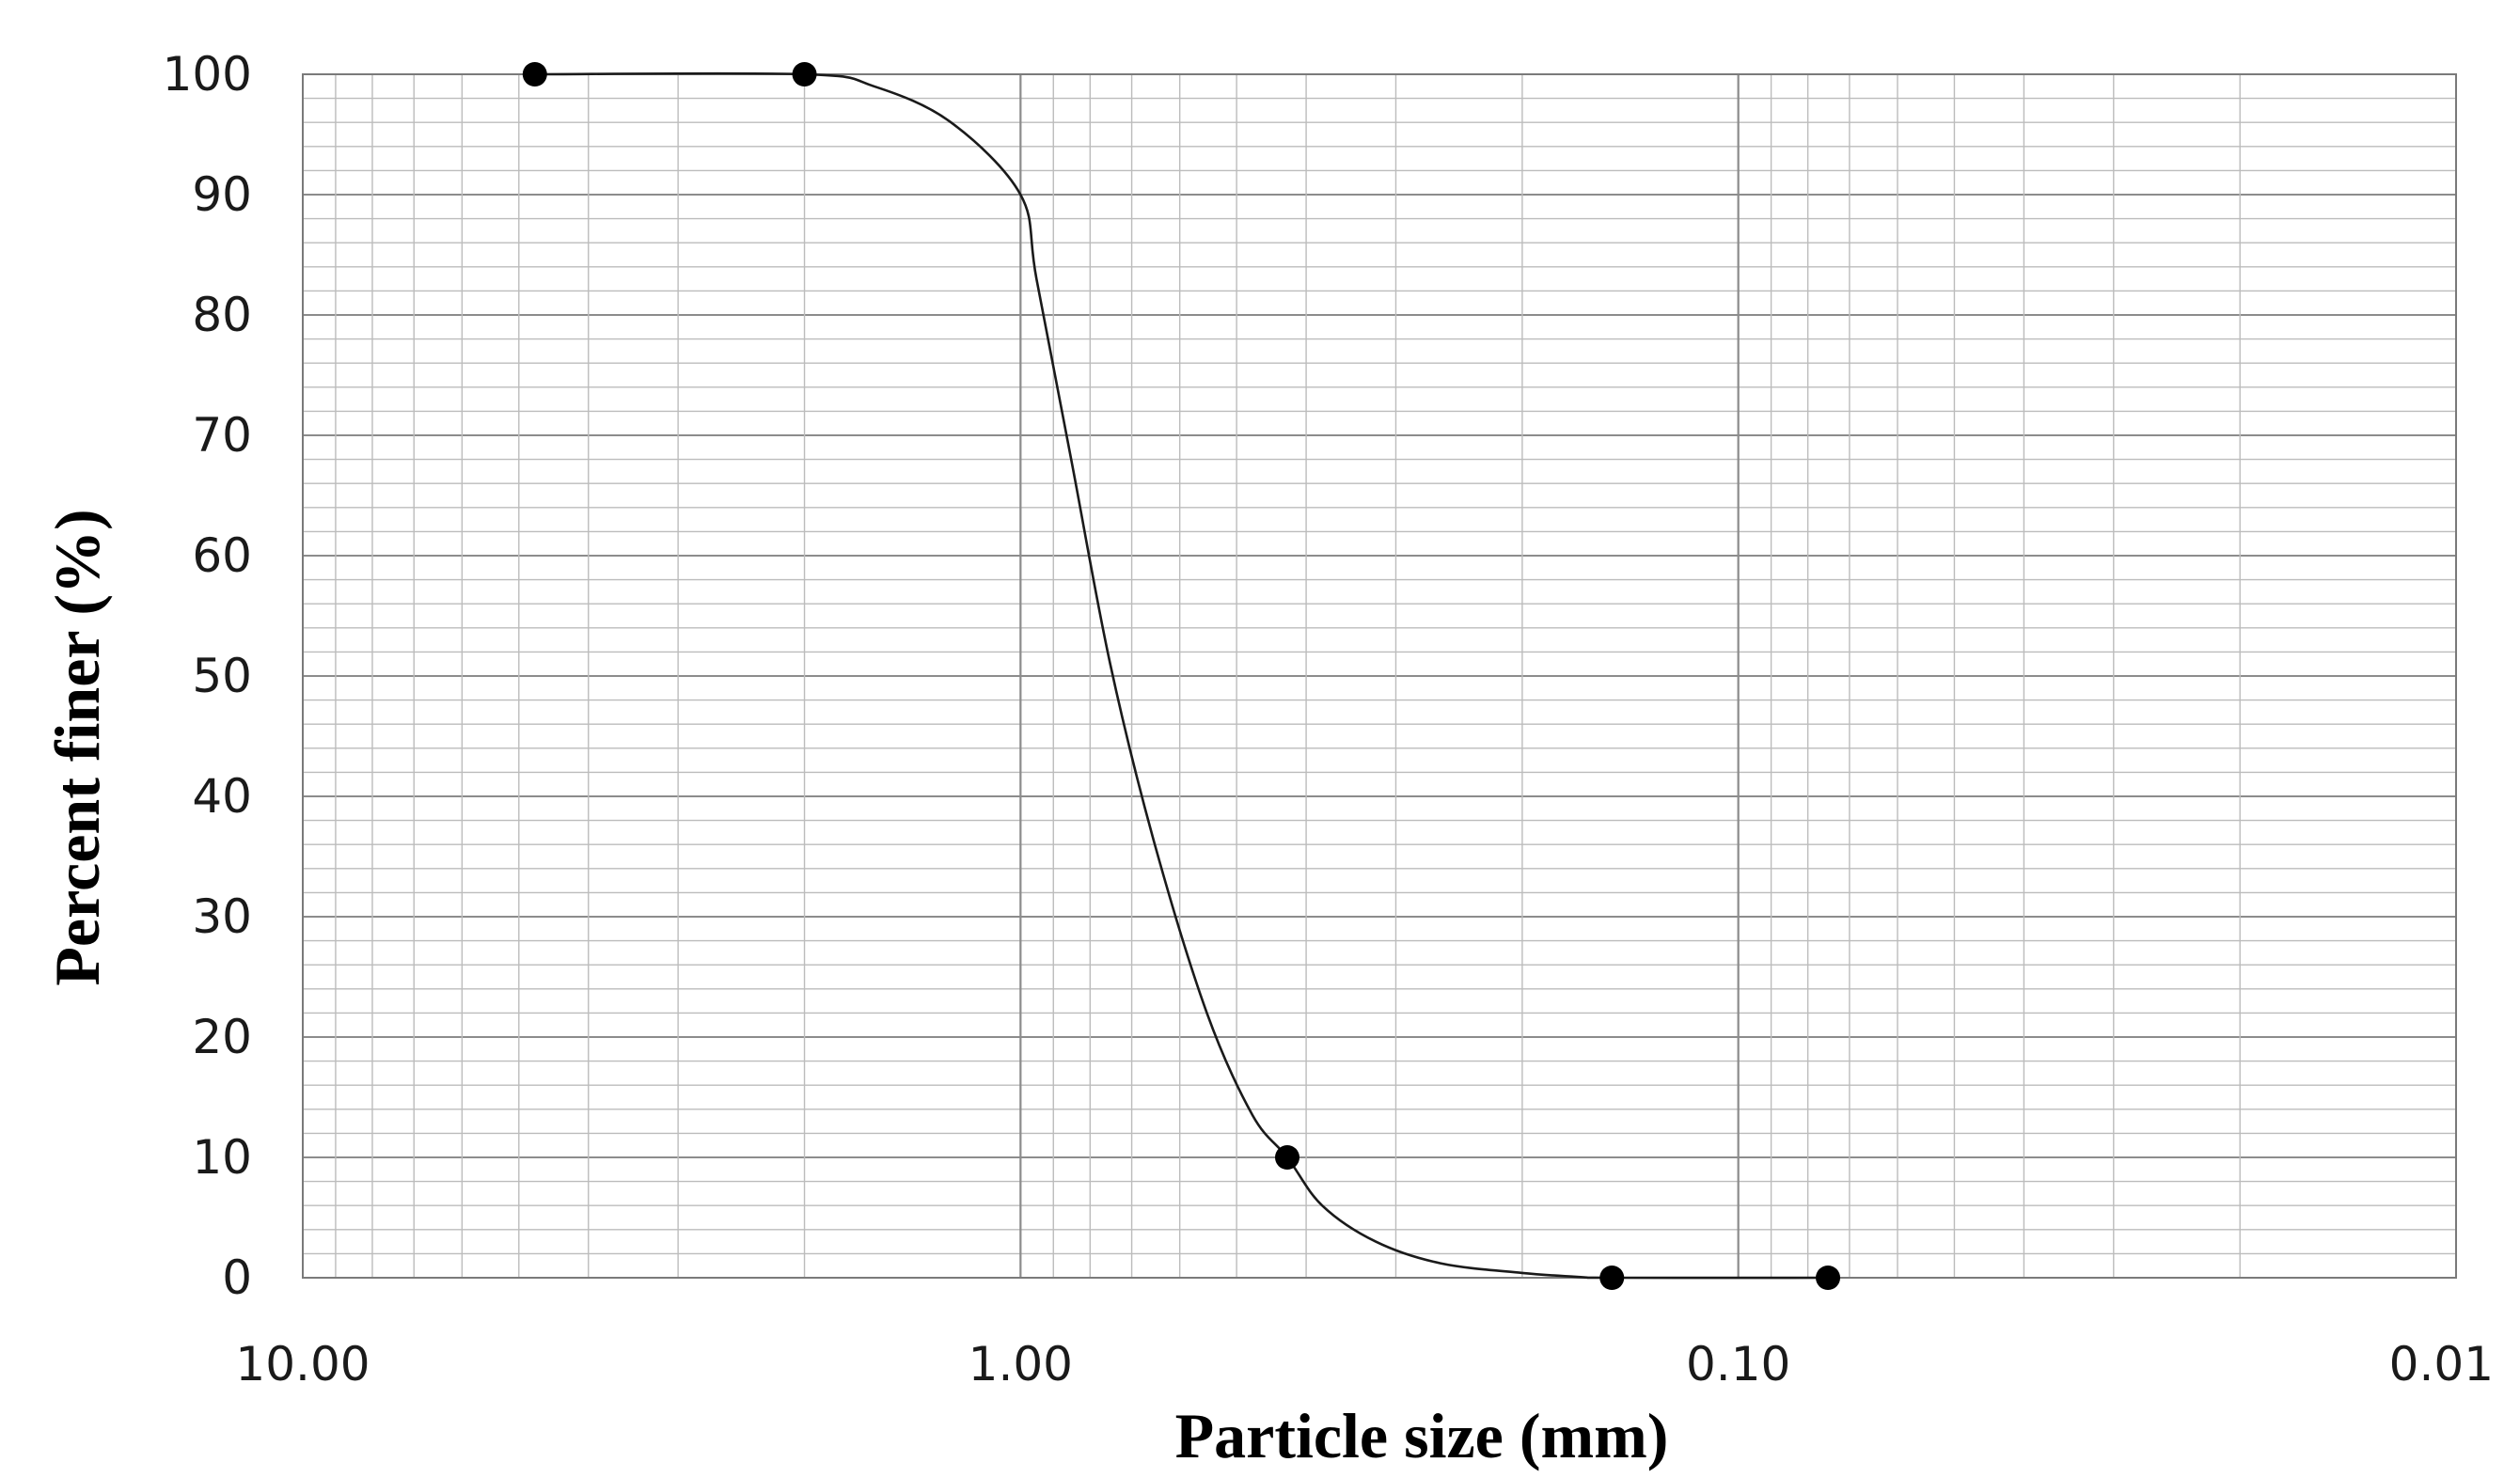  I want to click on y-tick-label: 0, so click(237, 1278).